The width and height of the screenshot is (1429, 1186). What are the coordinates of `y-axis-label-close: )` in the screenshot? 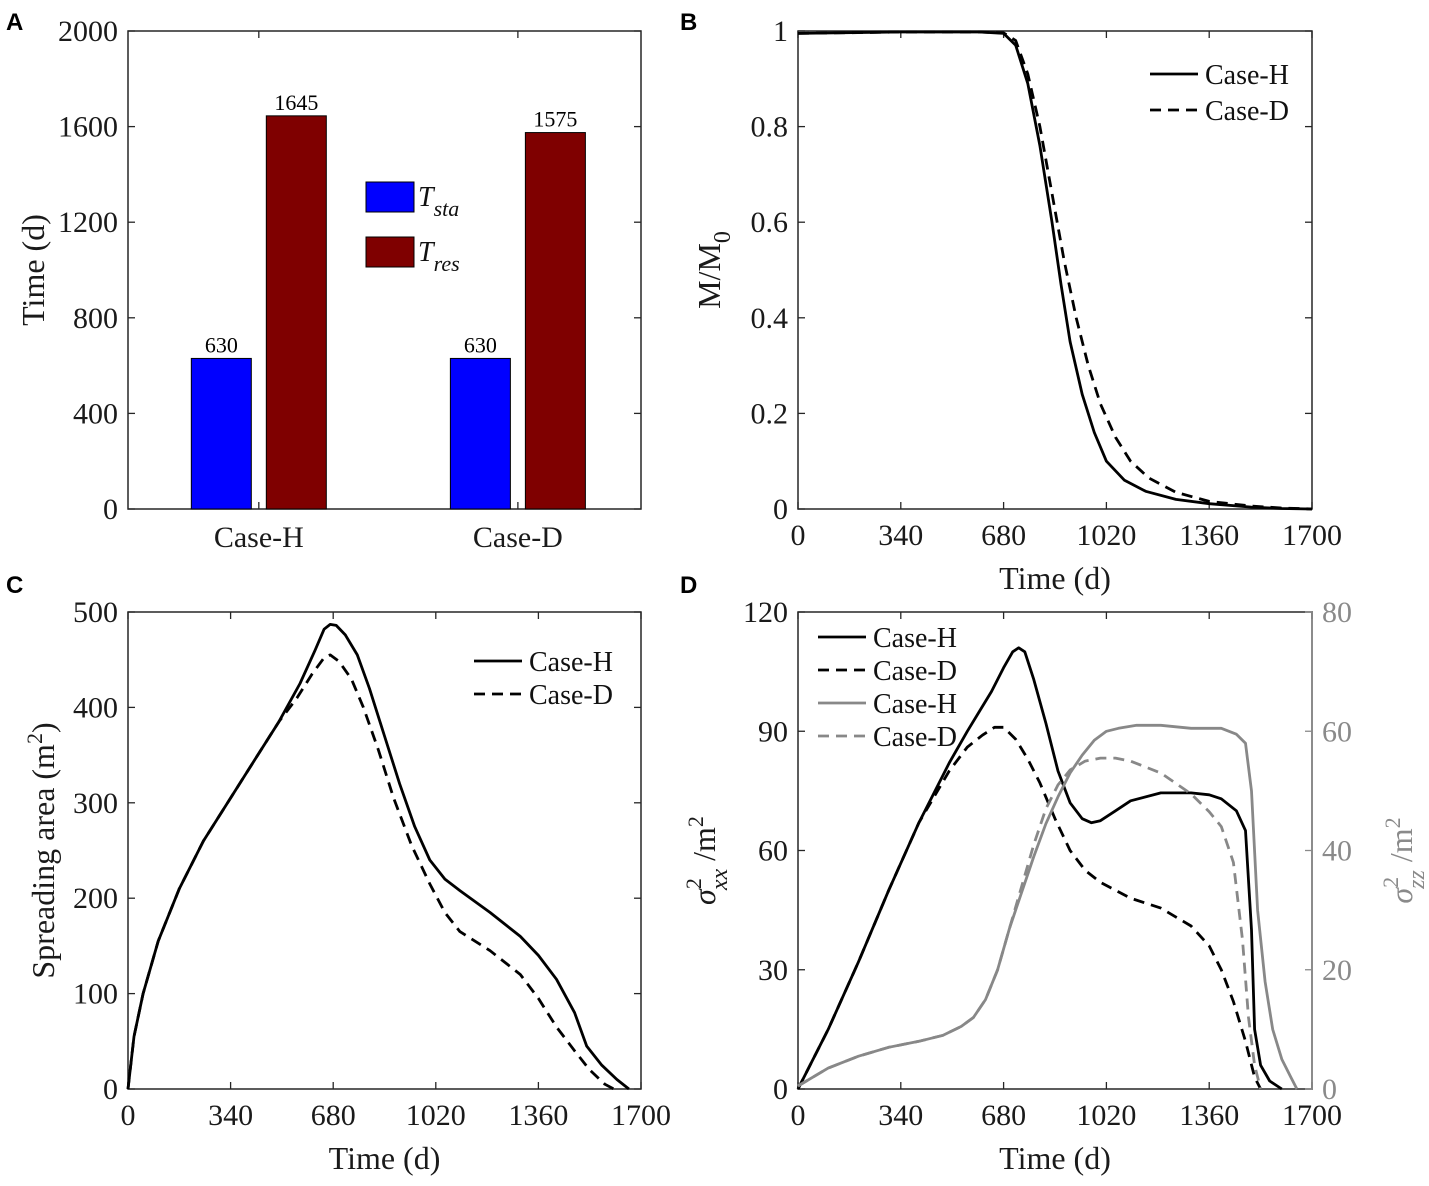 It's located at (43, 727).